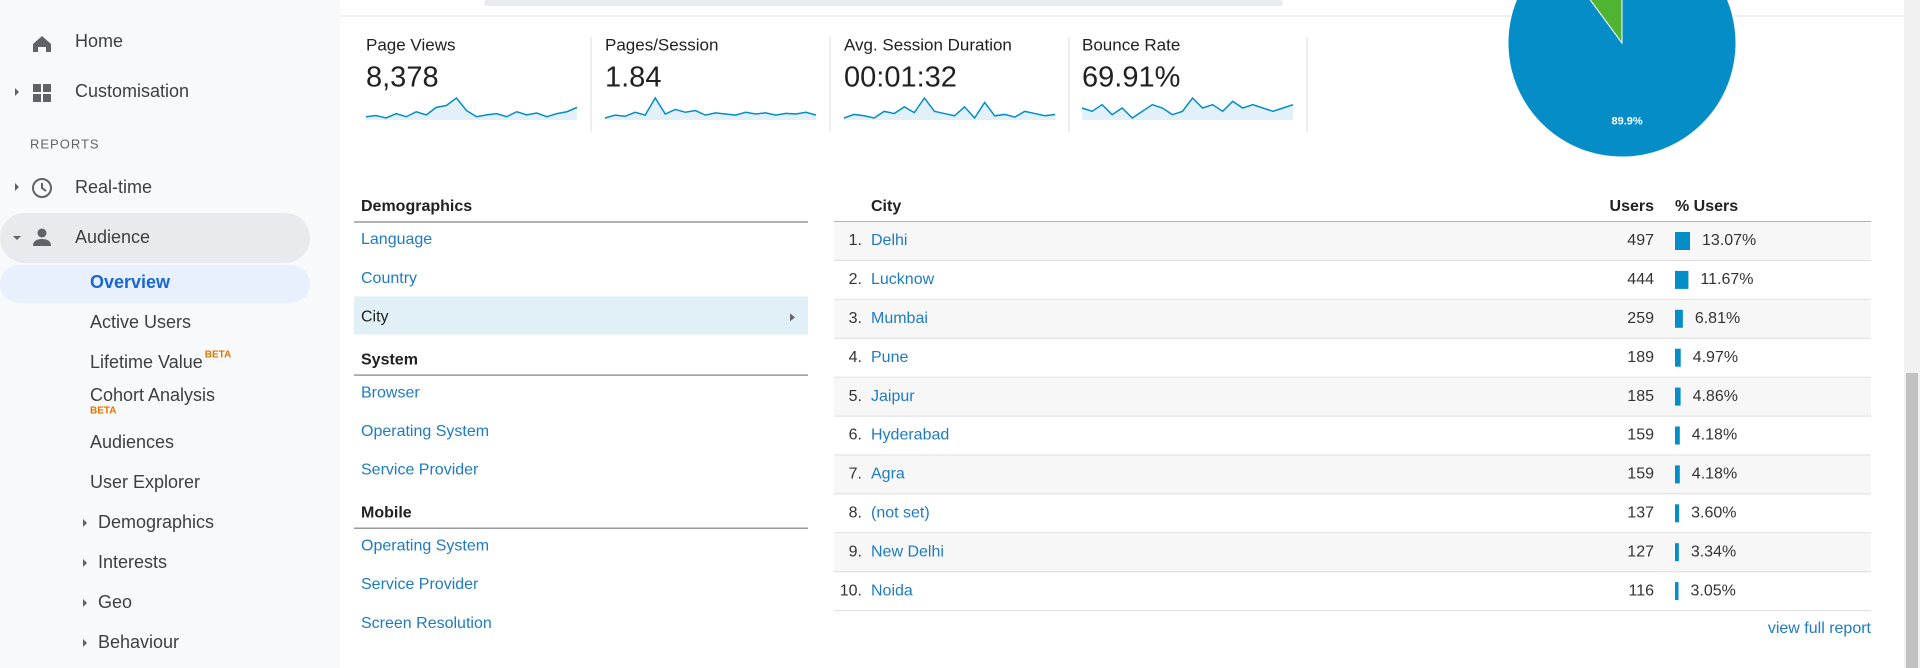  Describe the element at coordinates (1912, 520) in the screenshot. I see `scrollbar-thumb` at that location.